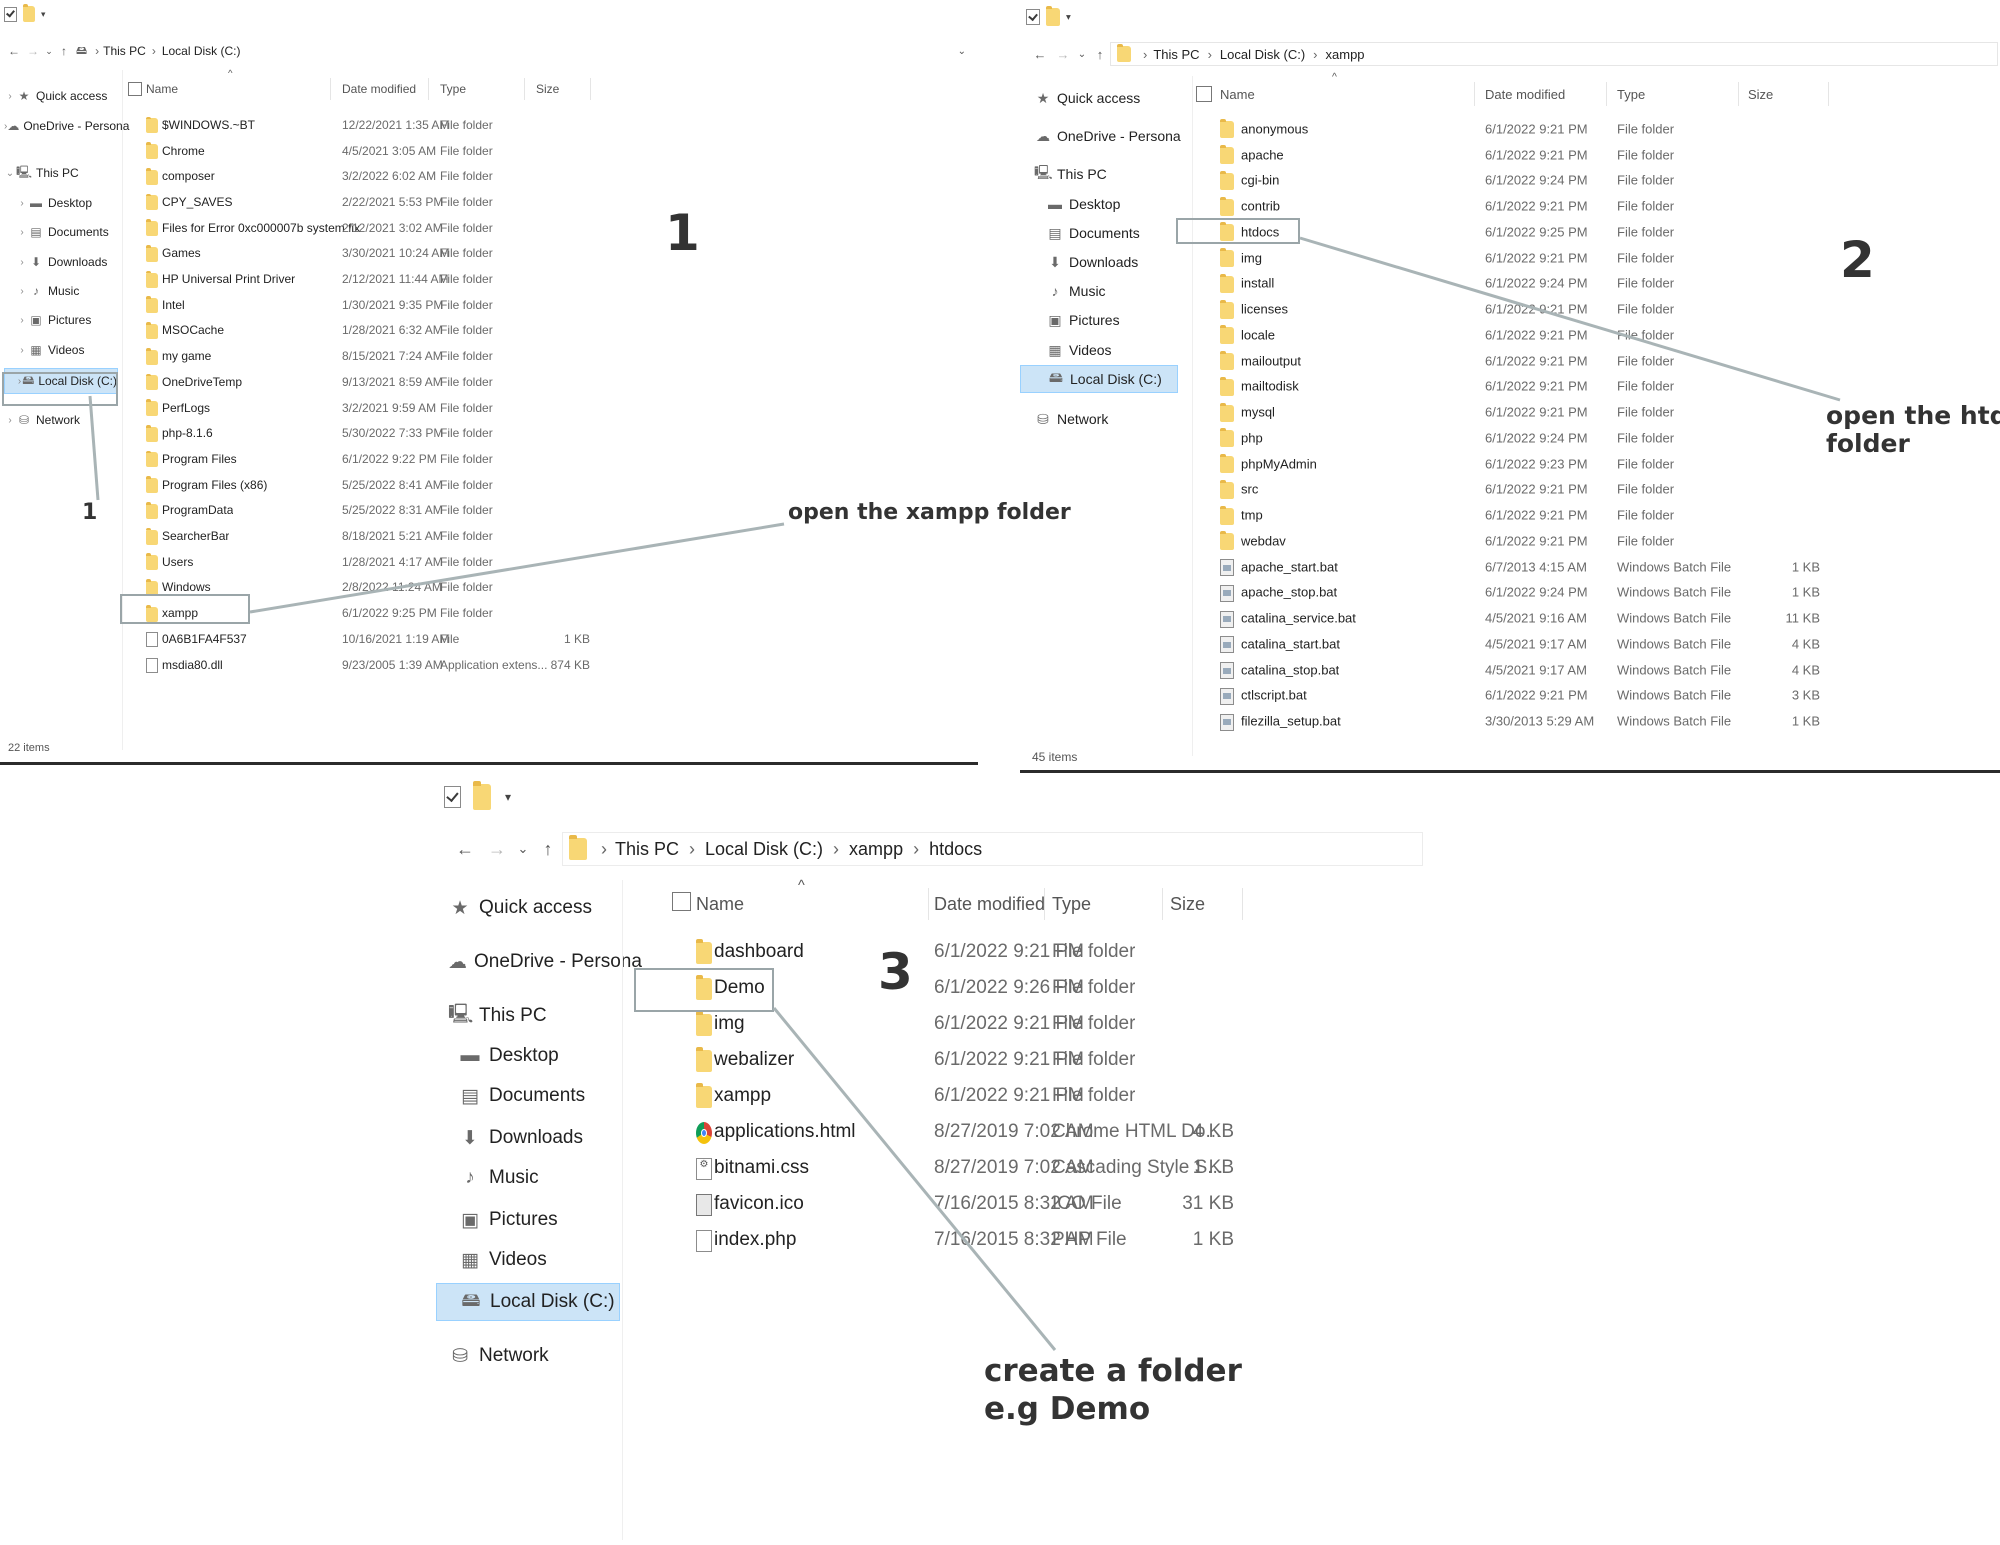 This screenshot has height=1545, width=2000. What do you see at coordinates (1510, 515) in the screenshot?
I see `file-row-tmp: tmp 6/1/2022 9:21 PM File folder` at bounding box center [1510, 515].